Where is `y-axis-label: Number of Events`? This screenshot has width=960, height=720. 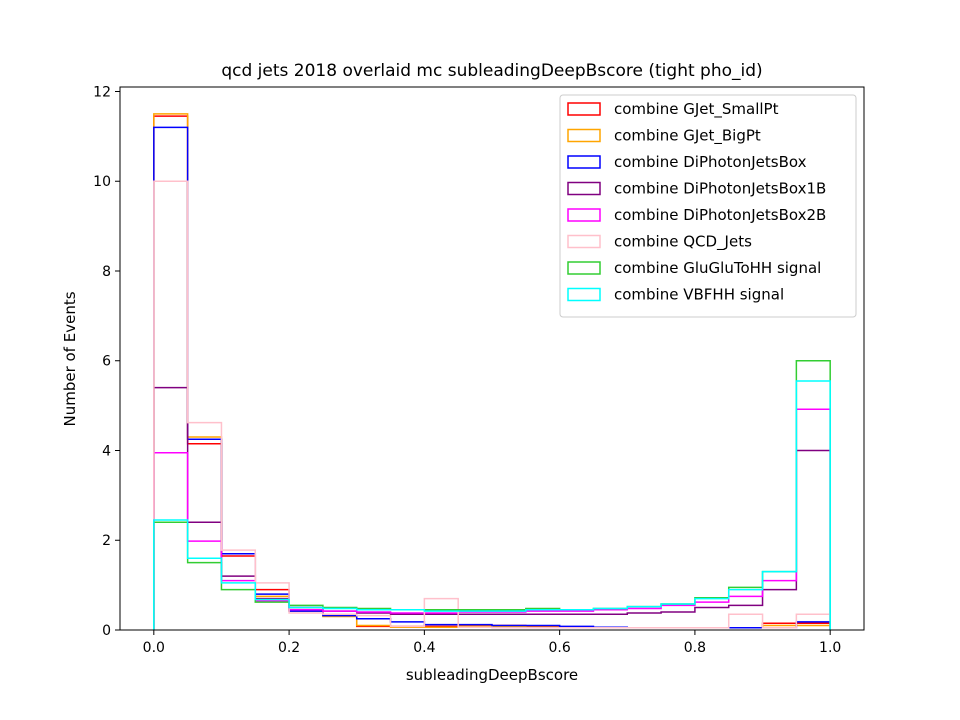 y-axis-label: Number of Events is located at coordinates (70, 358).